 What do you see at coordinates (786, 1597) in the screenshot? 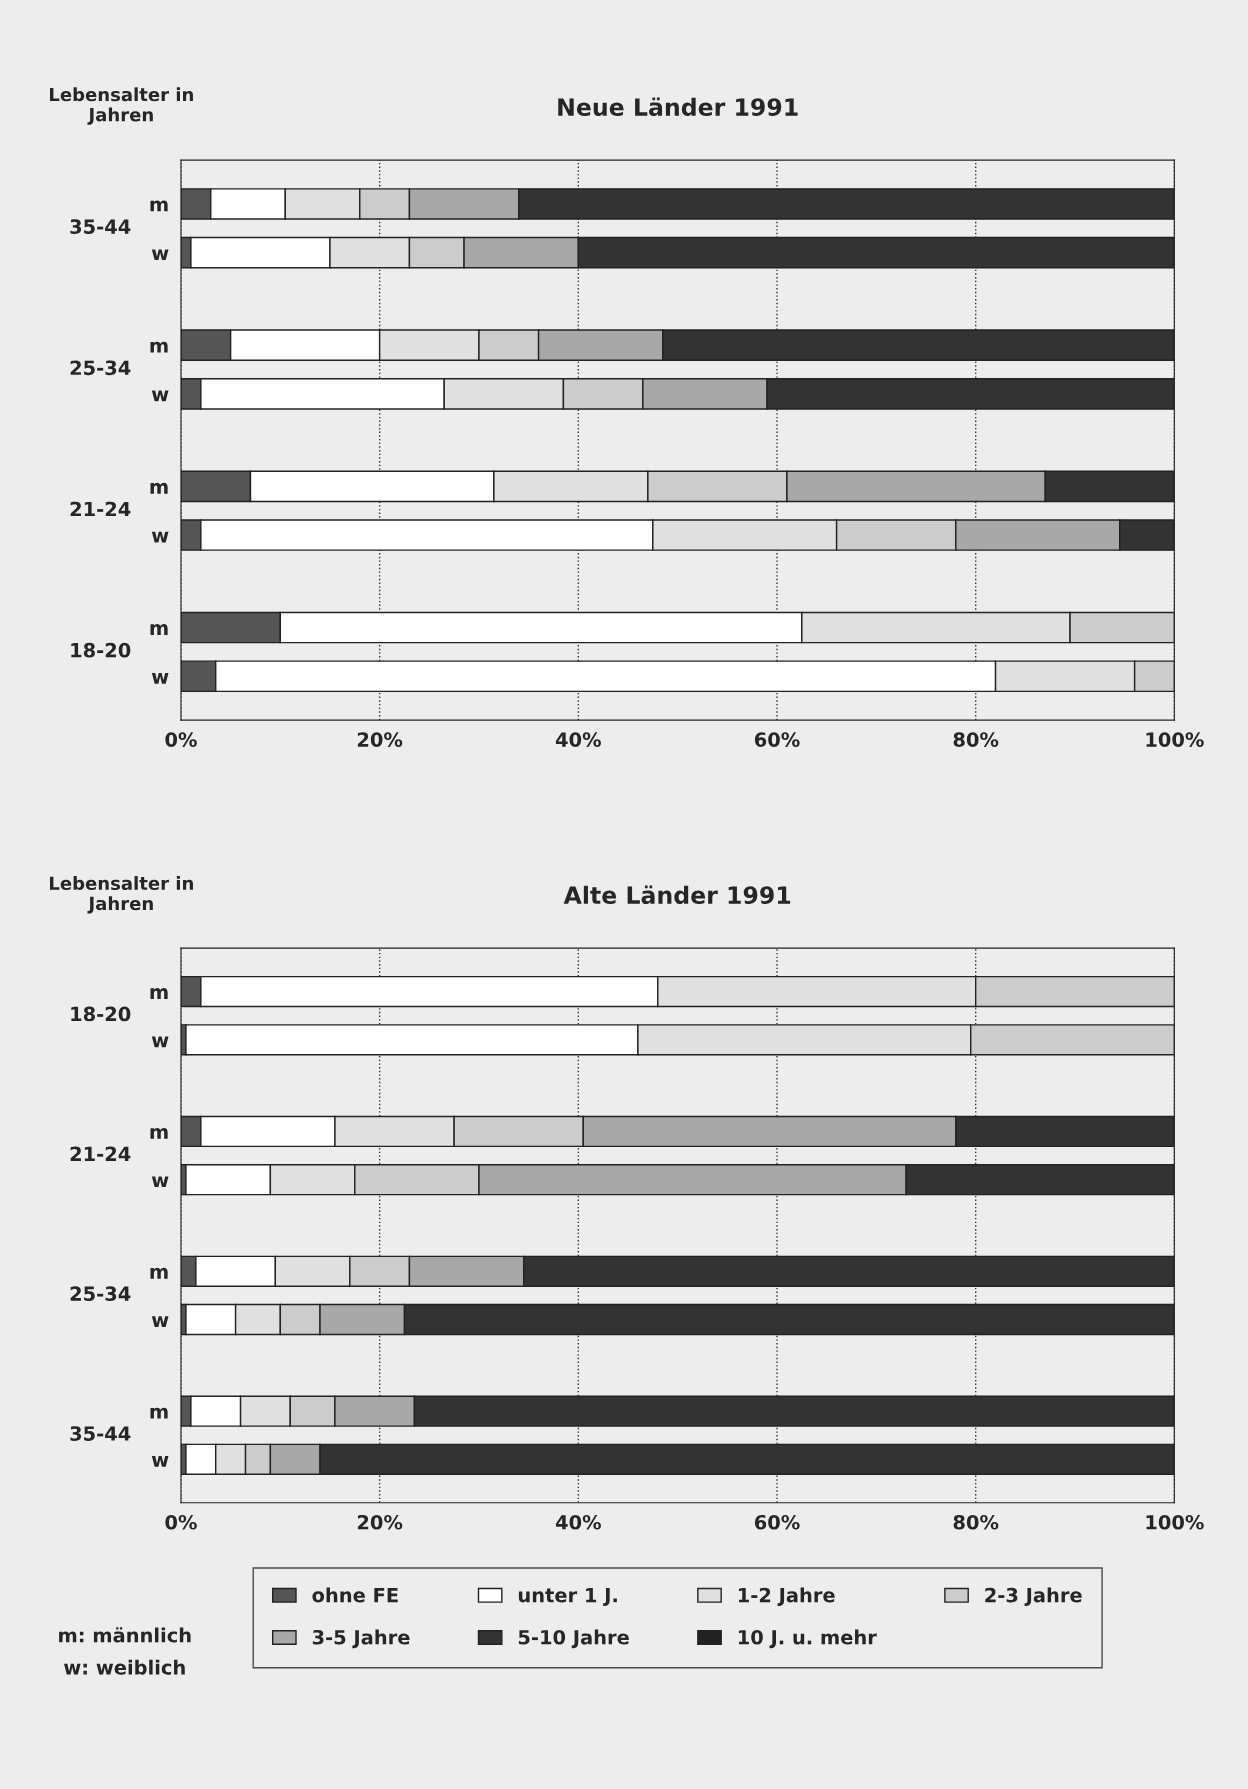
I see `legend-label: 1-2 Jahre` at bounding box center [786, 1597].